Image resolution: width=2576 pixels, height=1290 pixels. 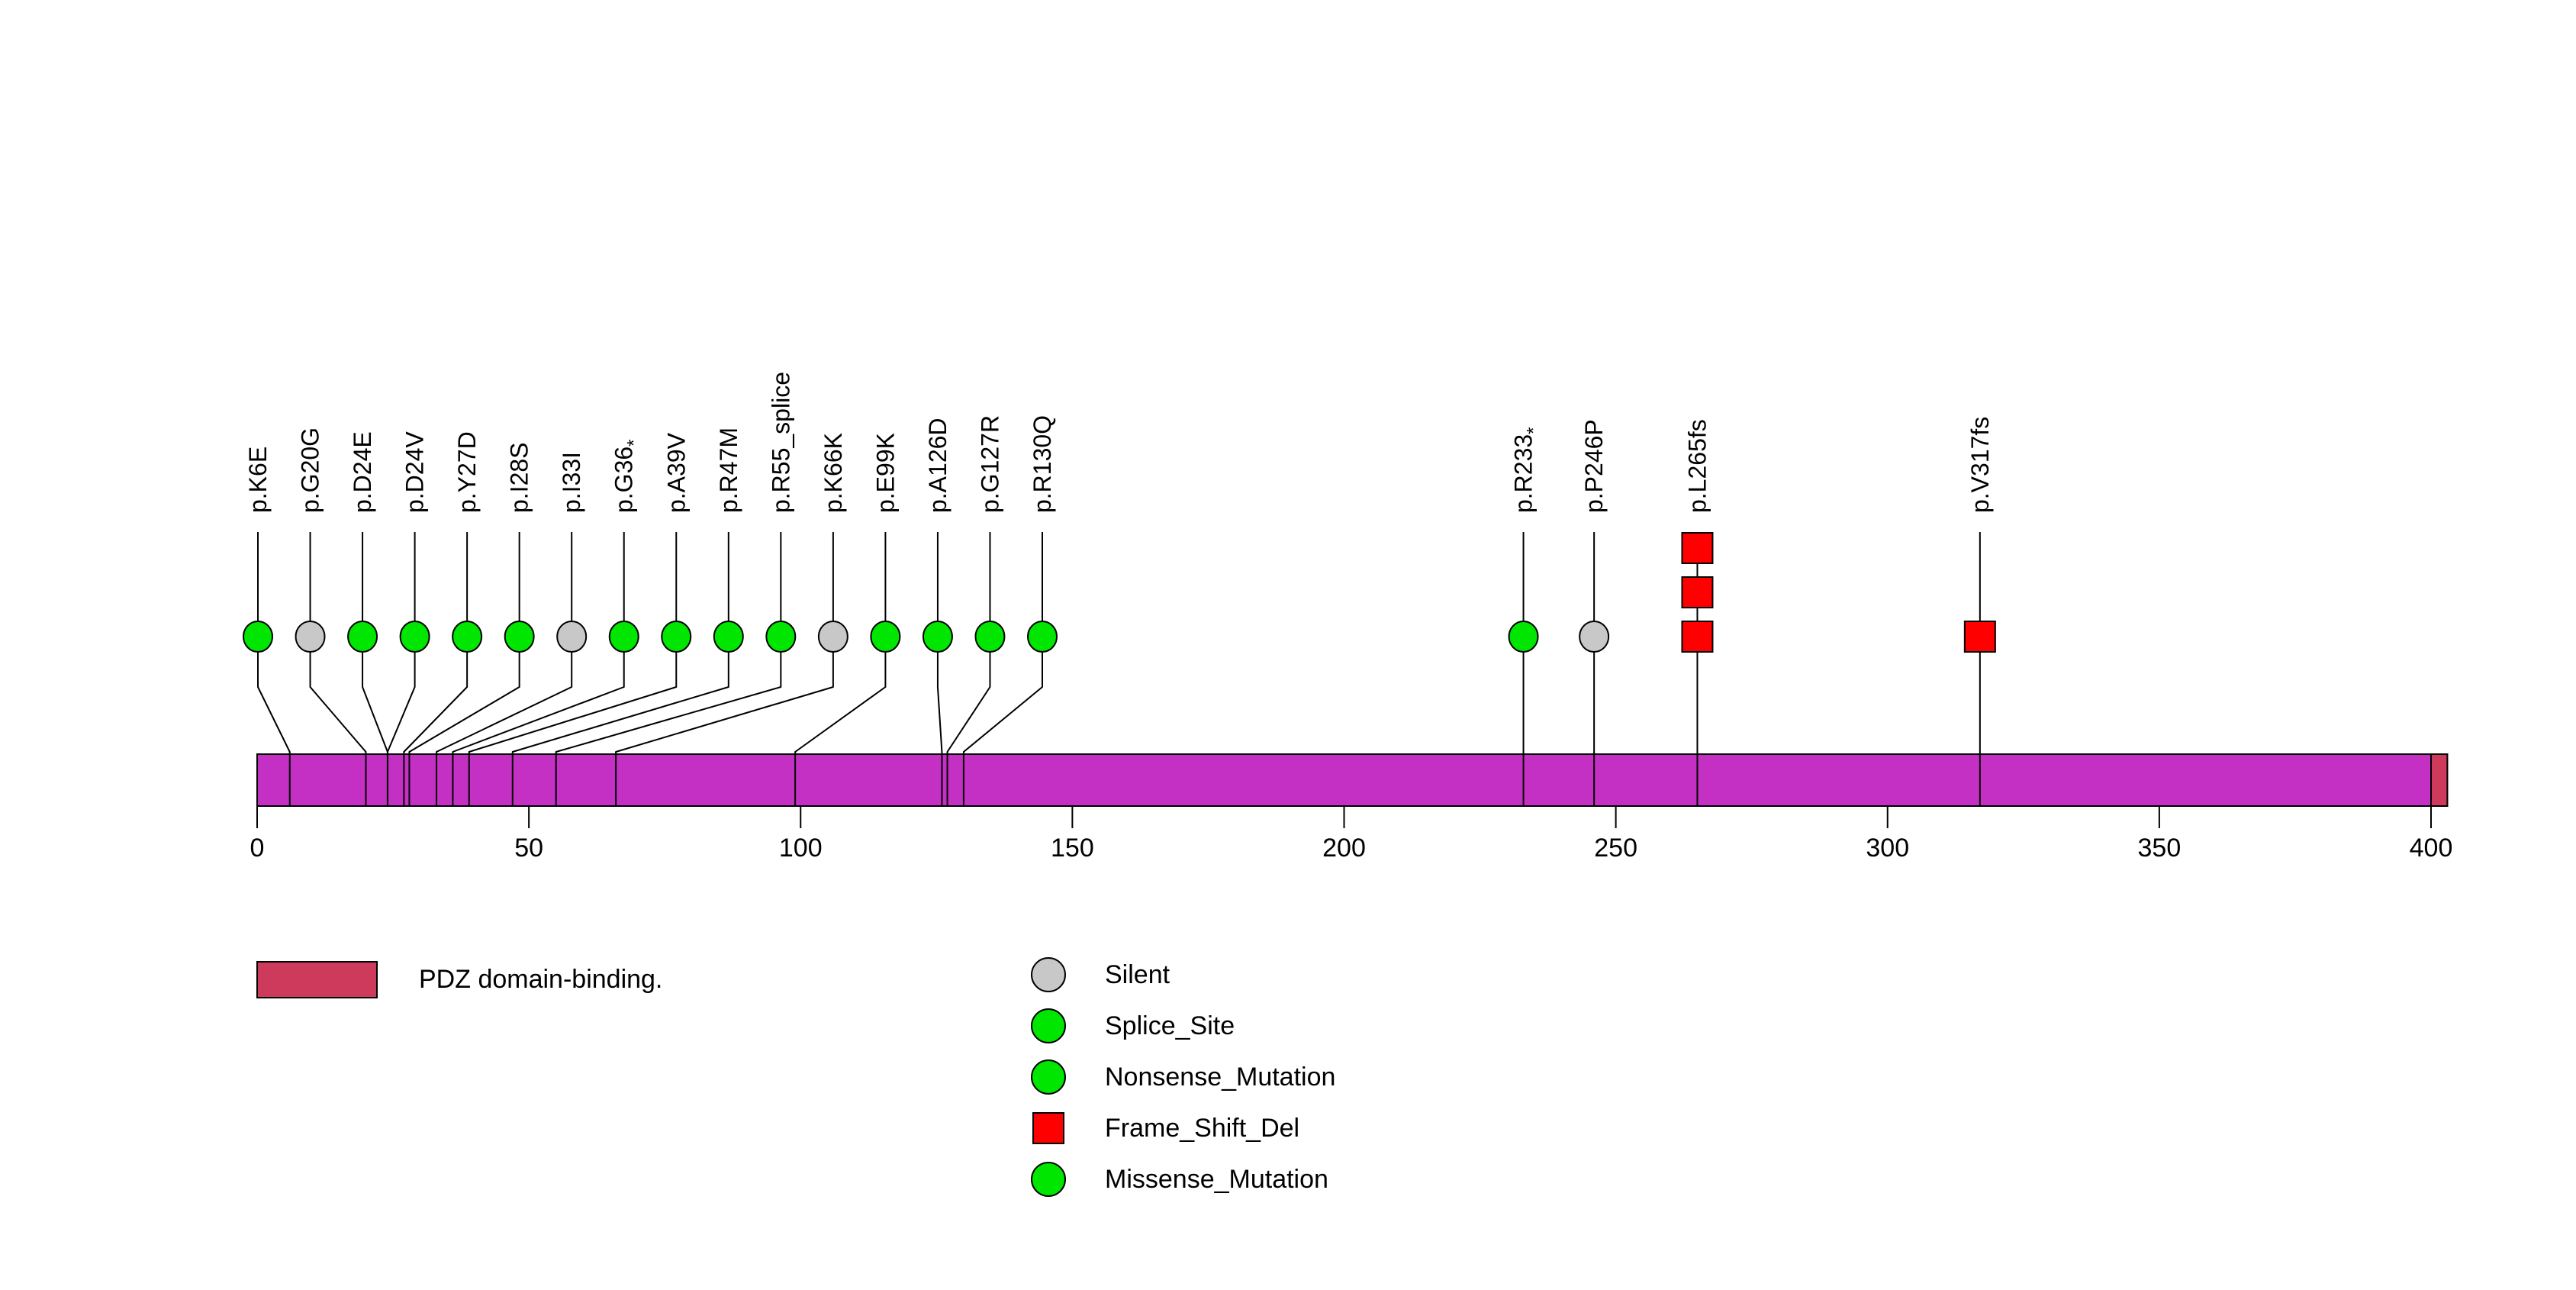 I want to click on mutation-label: p.R55_splice, so click(x=780, y=443).